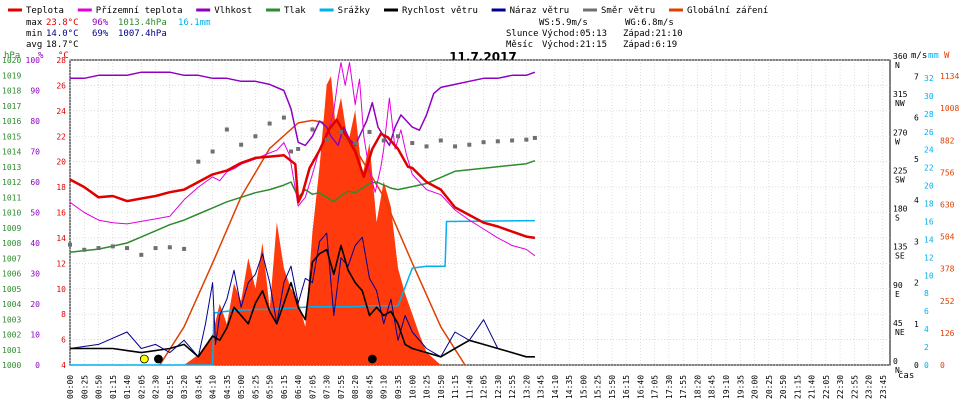  Describe the element at coordinates (441, 387) in the screenshot. I see `time-tick: 10:50` at that location.